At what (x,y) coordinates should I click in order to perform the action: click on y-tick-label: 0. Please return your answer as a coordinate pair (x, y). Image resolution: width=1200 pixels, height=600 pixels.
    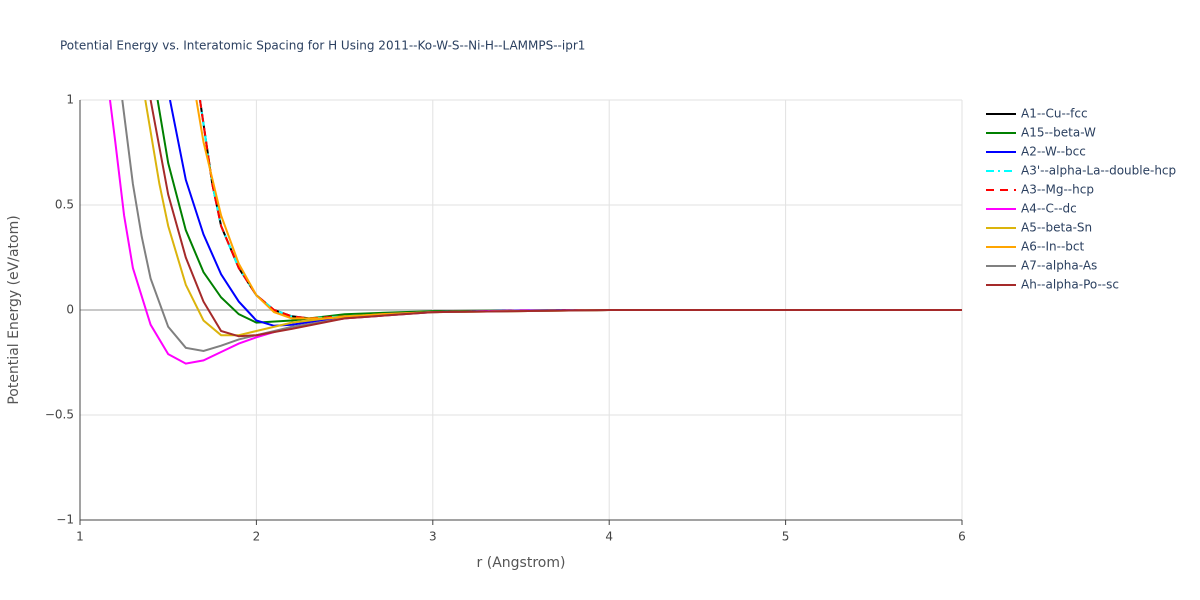
    Looking at the image, I should click on (70, 310).